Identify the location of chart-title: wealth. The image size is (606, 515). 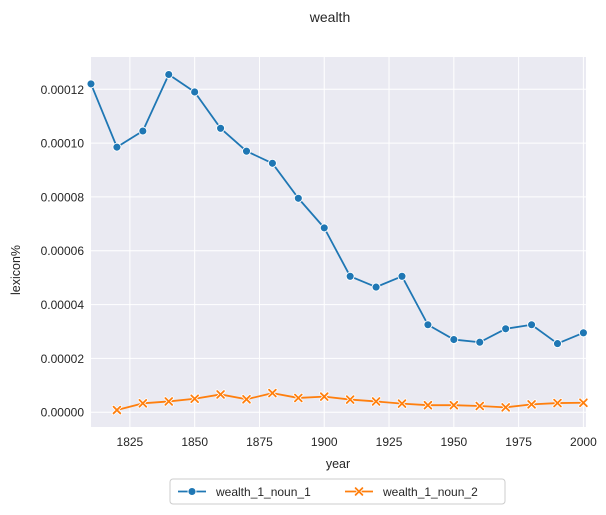
(329, 17).